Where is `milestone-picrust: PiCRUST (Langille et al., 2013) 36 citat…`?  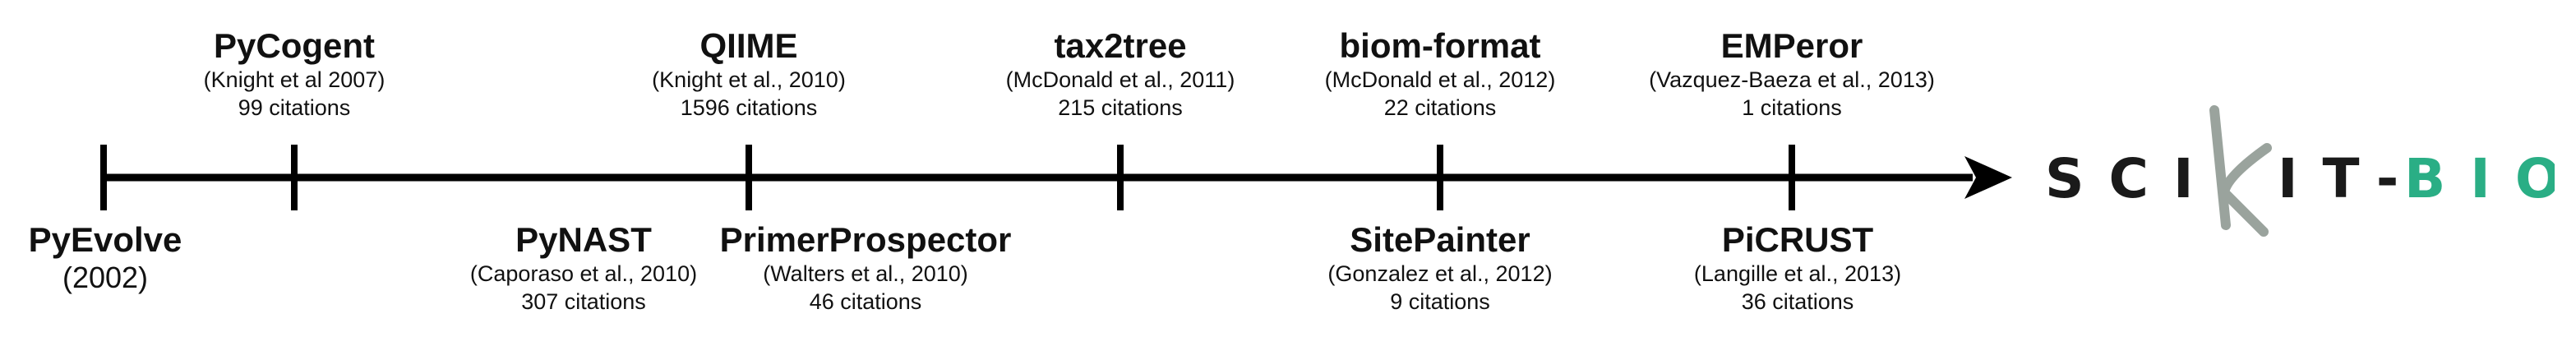 milestone-picrust: PiCRUST (Langille et al., 2013) 36 citat… is located at coordinates (1798, 268).